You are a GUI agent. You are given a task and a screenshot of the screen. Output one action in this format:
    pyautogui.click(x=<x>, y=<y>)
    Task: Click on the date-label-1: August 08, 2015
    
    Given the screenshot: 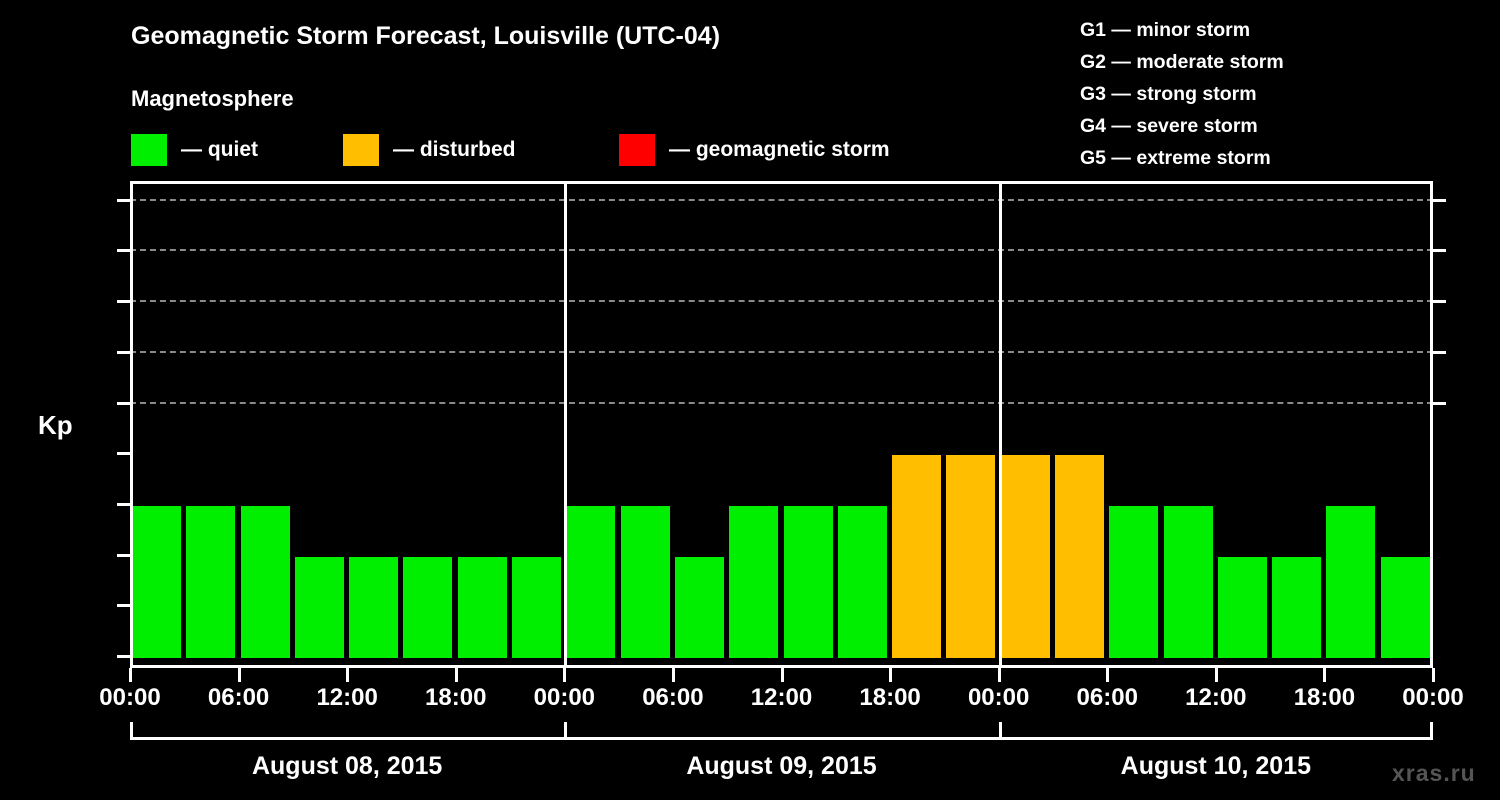 What is the action you would take?
    pyautogui.click(x=347, y=766)
    